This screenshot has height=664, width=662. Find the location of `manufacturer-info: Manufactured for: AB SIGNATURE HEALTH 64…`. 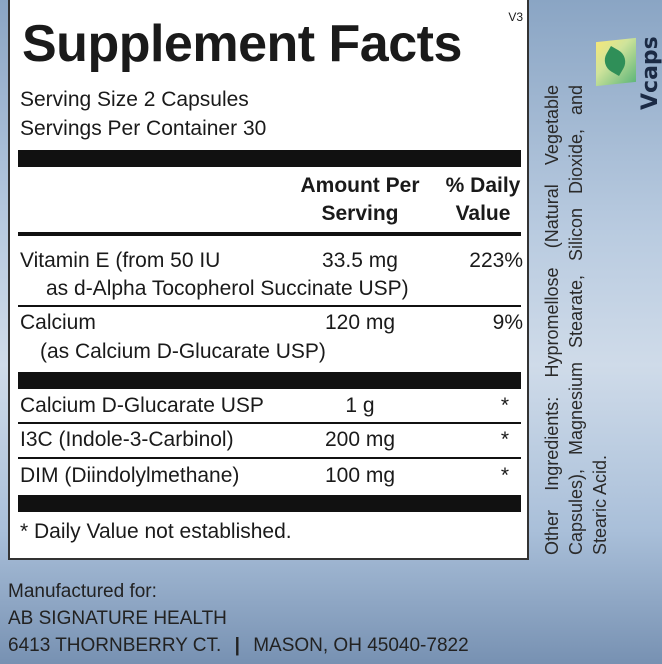

manufacturer-info: Manufactured for: AB SIGNATURE HEALTH 64… is located at coordinates (238, 618).